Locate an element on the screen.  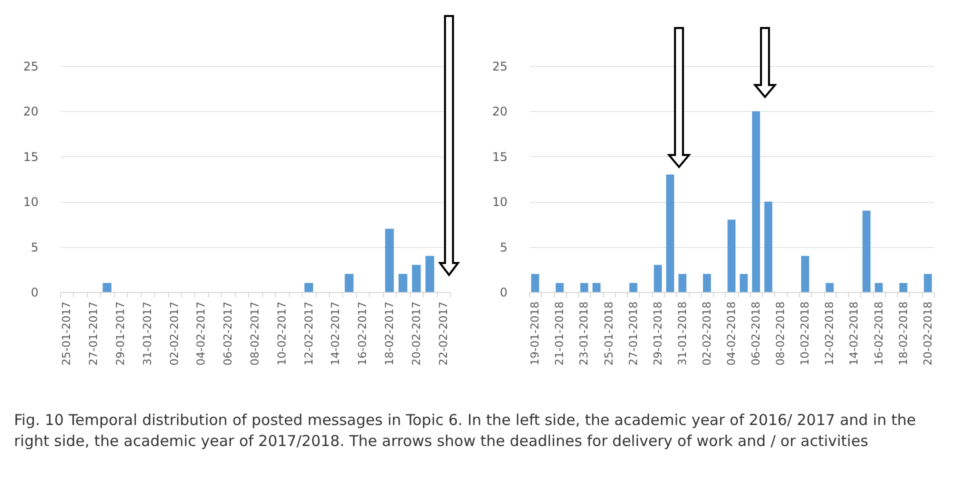
x-tick-label: 08-02-2017 is located at coordinates (255, 334).